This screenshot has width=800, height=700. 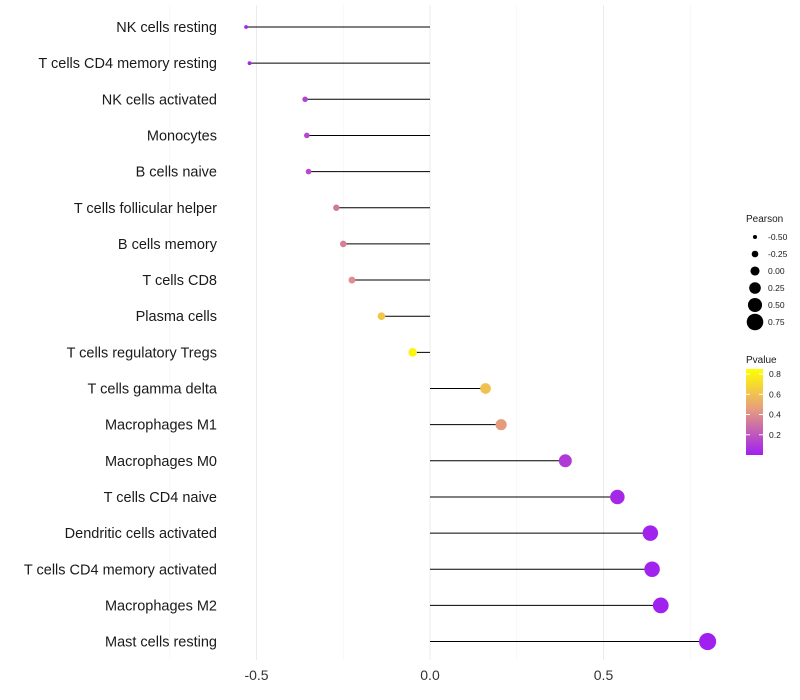 What do you see at coordinates (775, 415) in the screenshot?
I see `color-legend-label: 0.4` at bounding box center [775, 415].